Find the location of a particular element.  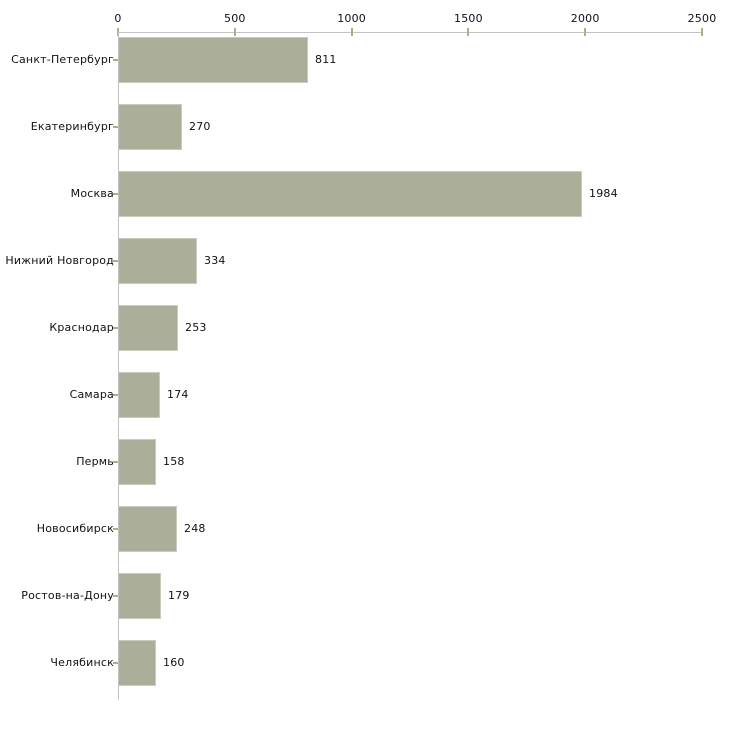

category-label: Санкт-Петербург is located at coordinates (62, 59).